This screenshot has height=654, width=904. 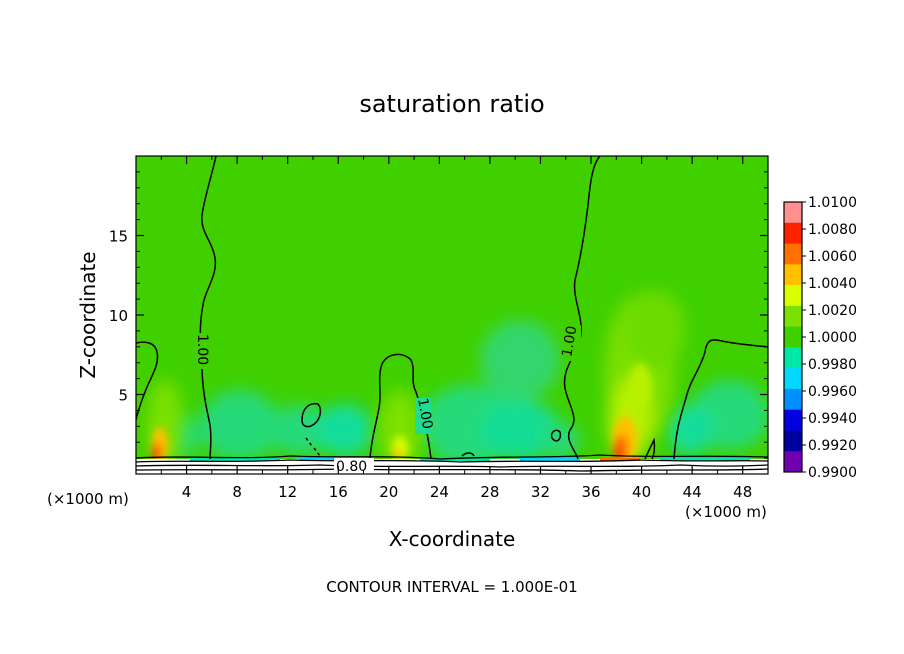 What do you see at coordinates (832, 338) in the screenshot?
I see `colorbar-label: 1.0000` at bounding box center [832, 338].